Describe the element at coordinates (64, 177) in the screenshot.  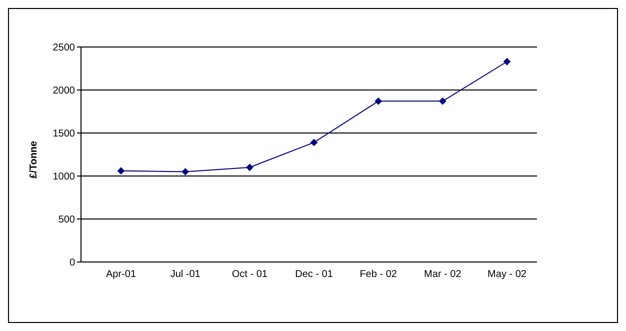
I see `y-tick-label: 1000` at that location.